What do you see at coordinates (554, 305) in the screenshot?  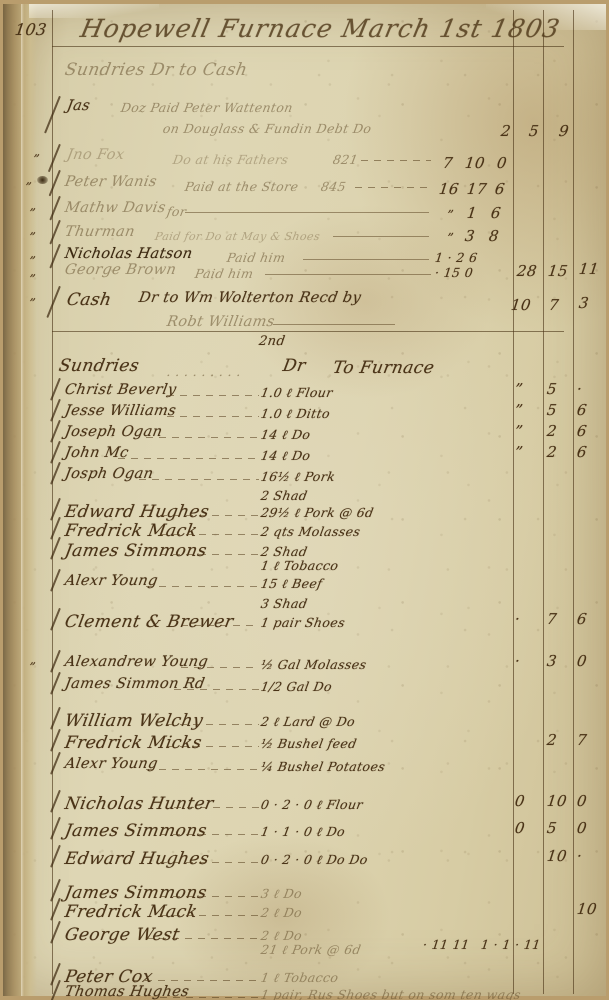 I see `entry2-shillings: 7` at bounding box center [554, 305].